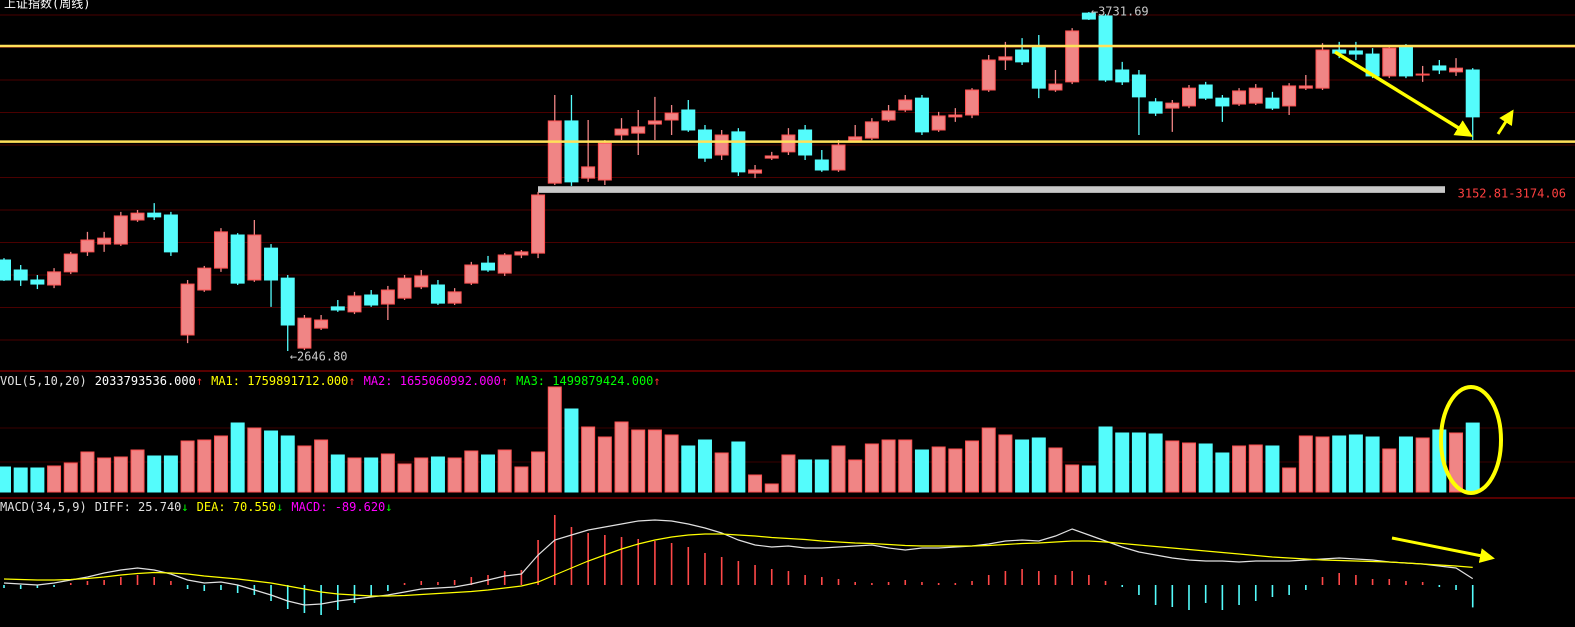 The width and height of the screenshot is (1575, 627). I want to click on chart-title: 上证指数(周线), so click(47, 5).